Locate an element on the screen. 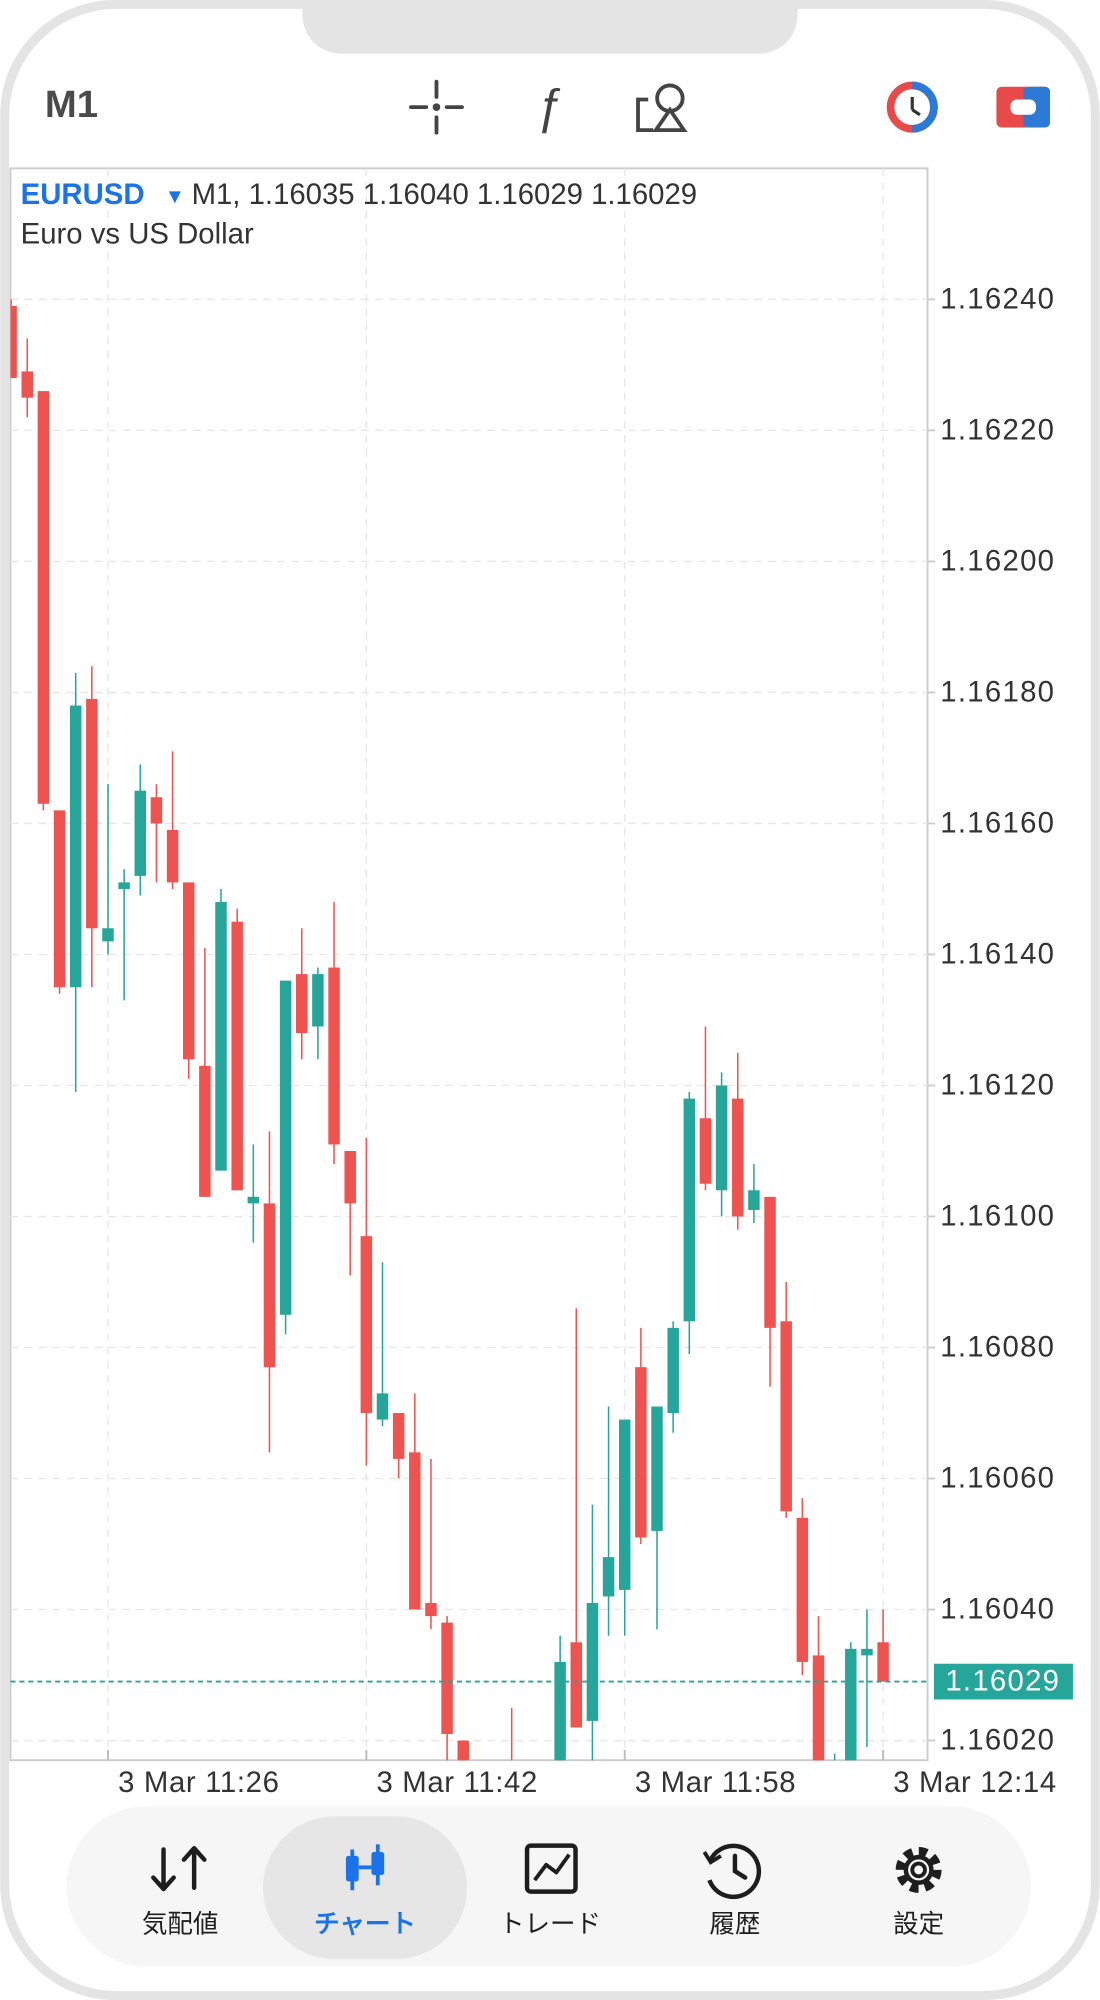 The image size is (1100, 2000). nav-item: 気配値 is located at coordinates (180, 1892).